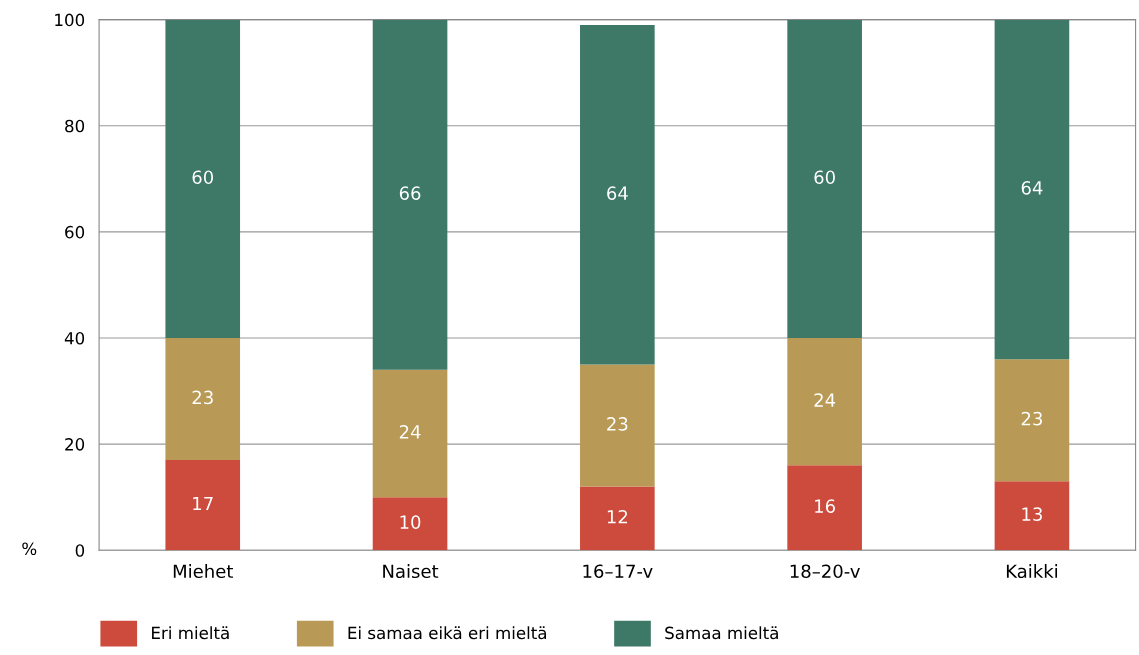 The image size is (1139, 655). Describe the element at coordinates (190, 633) in the screenshot. I see `legend-label: Eri mieltä` at that location.